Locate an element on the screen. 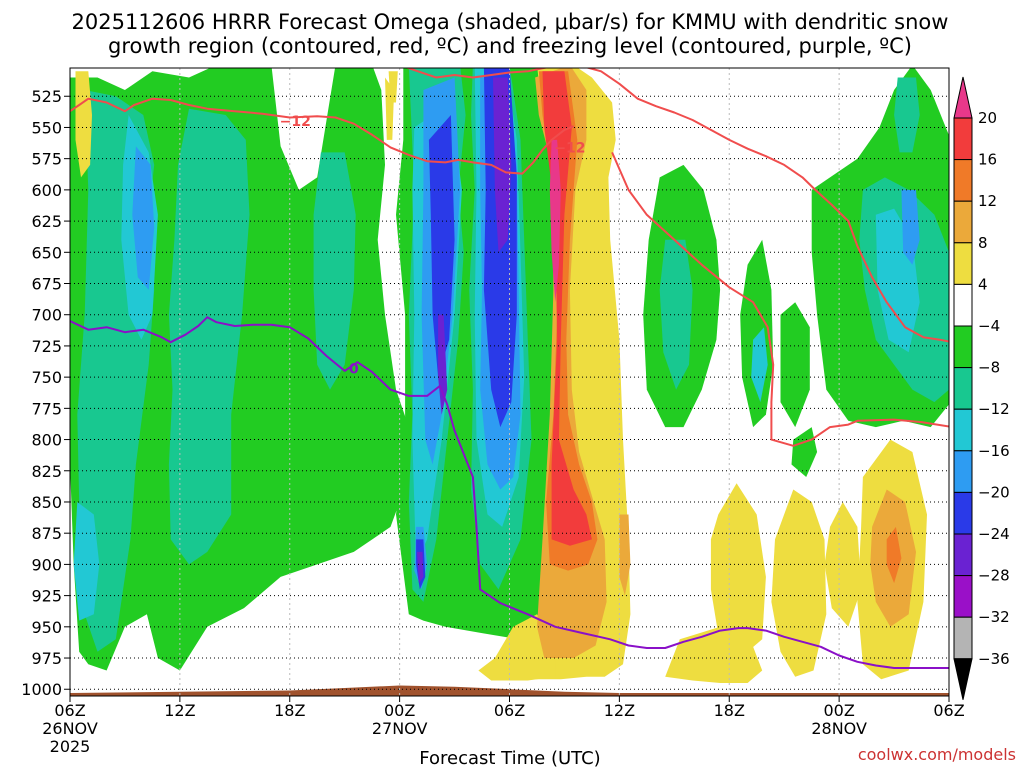  freezing-level-label: 0 is located at coordinates (354, 369).